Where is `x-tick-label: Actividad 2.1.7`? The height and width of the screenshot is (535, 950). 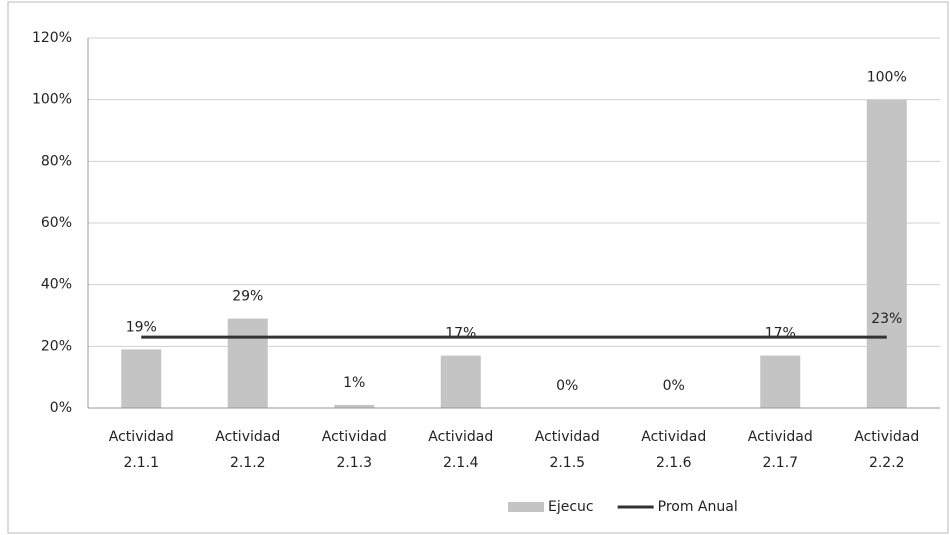 x-tick-label: Actividad 2.1.7 is located at coordinates (780, 450).